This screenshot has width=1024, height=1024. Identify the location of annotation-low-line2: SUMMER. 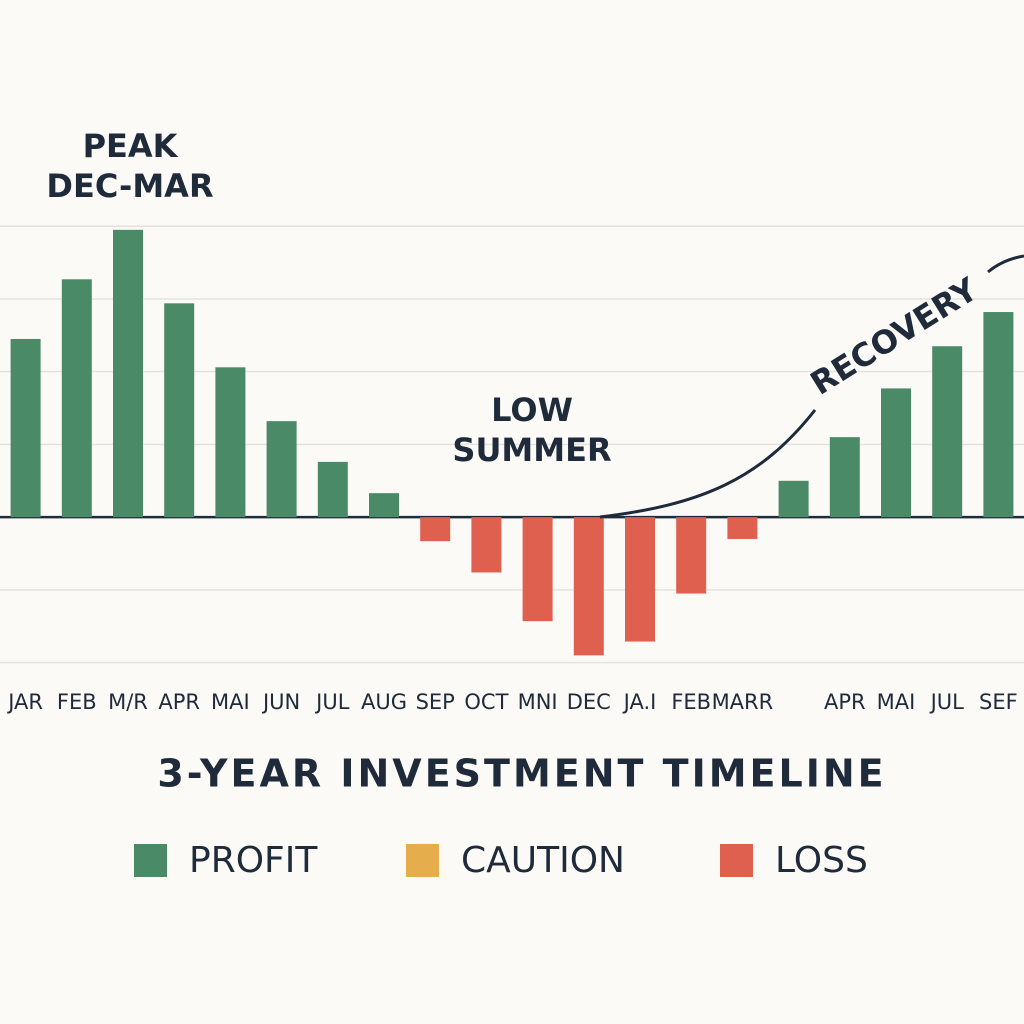
(531, 450).